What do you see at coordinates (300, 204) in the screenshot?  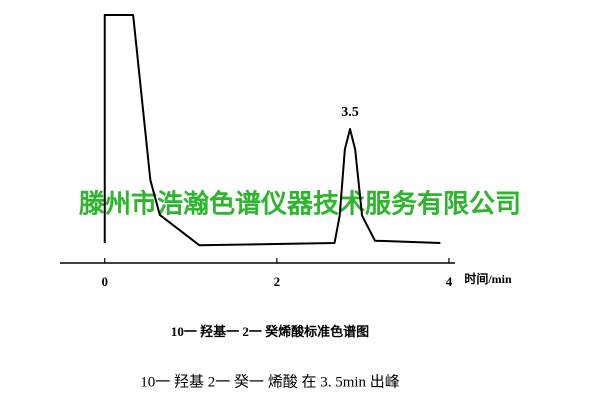 I see `watermark: 滕州市浩瀚色谱仪器技术服务有限公司` at bounding box center [300, 204].